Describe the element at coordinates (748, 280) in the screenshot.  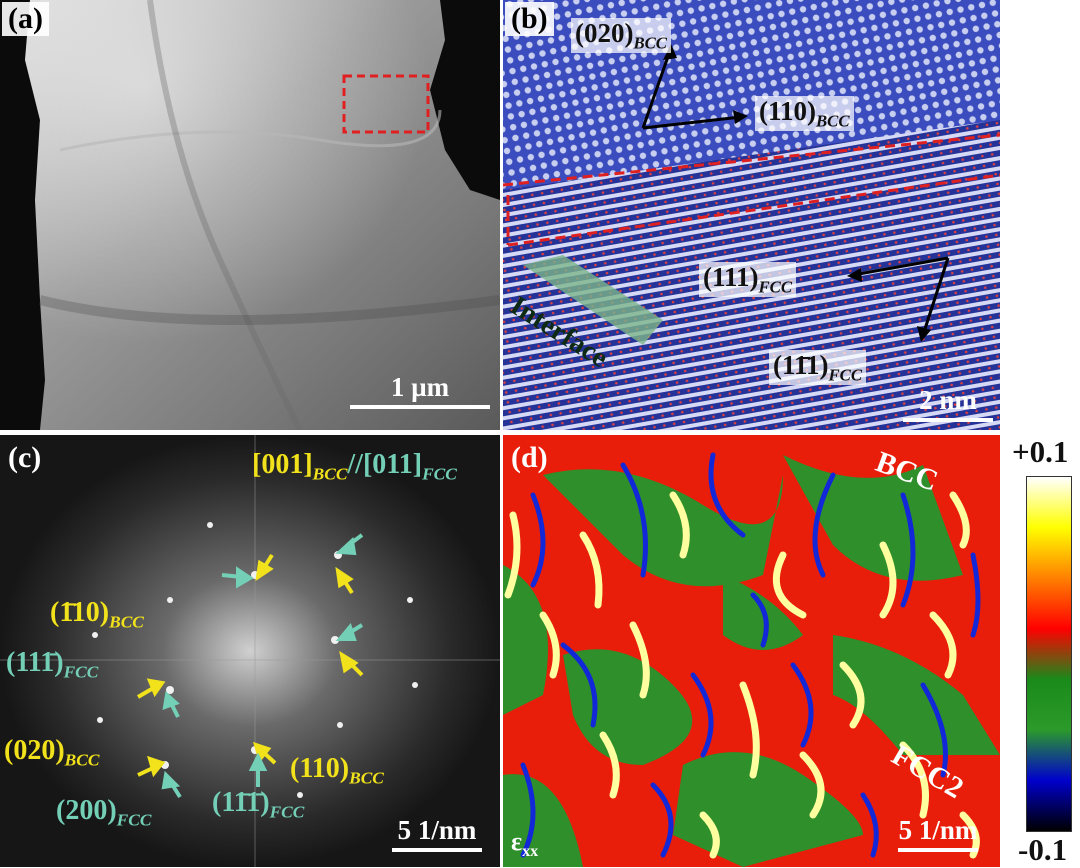
I see `label-fcc-111: (111)FCC` at that location.